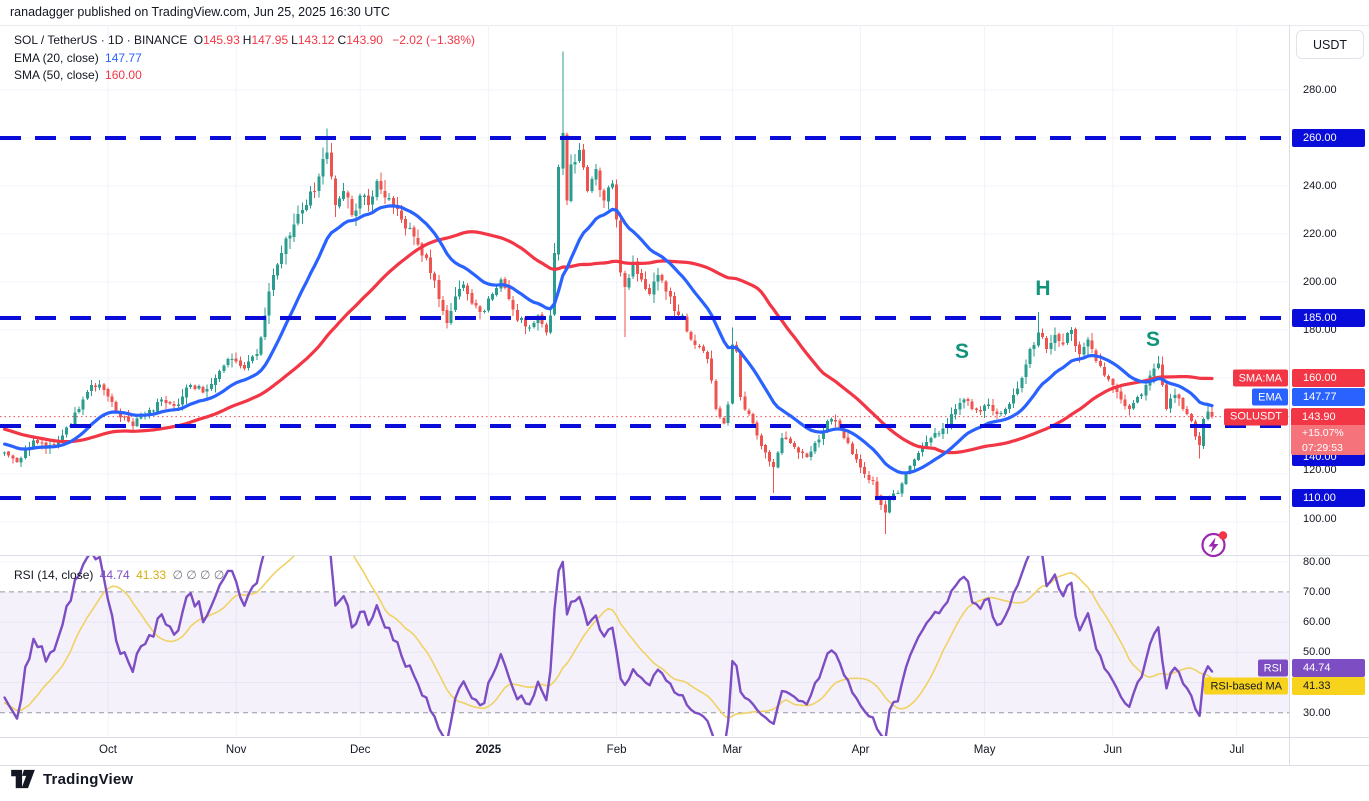 The width and height of the screenshot is (1369, 801). What do you see at coordinates (270, 40) in the screenshot?
I see `ohlc-value: 147.95` at bounding box center [270, 40].